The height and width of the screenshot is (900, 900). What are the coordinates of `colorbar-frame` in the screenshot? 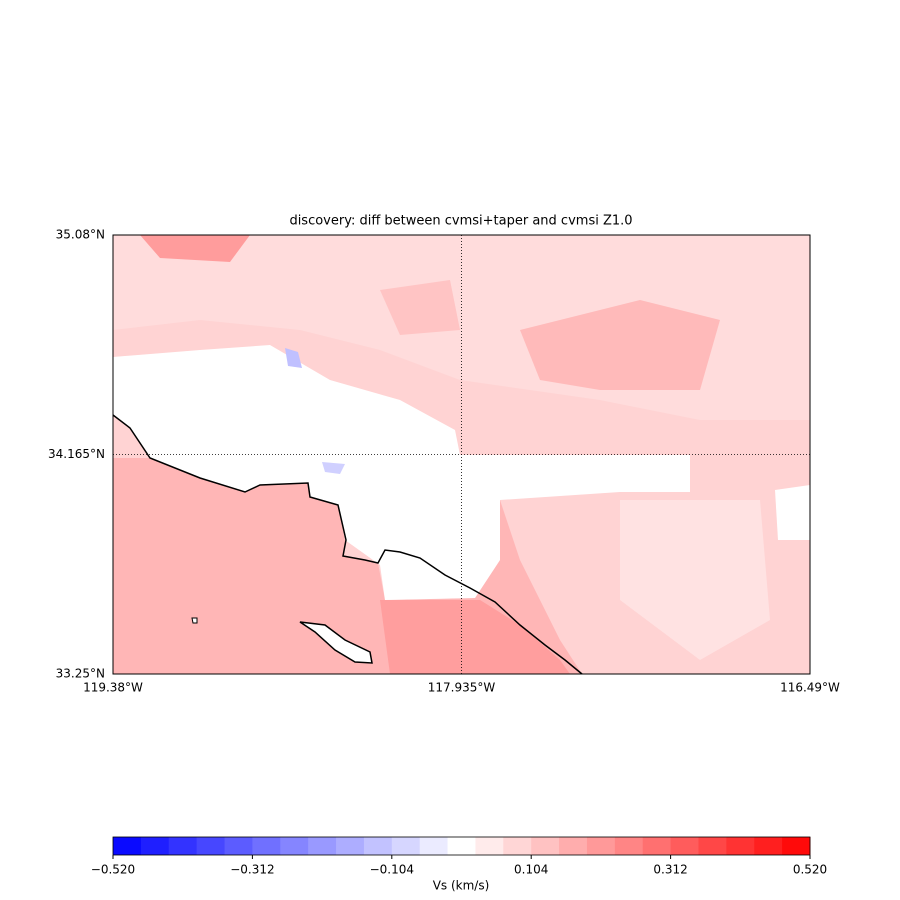 It's located at (461, 846).